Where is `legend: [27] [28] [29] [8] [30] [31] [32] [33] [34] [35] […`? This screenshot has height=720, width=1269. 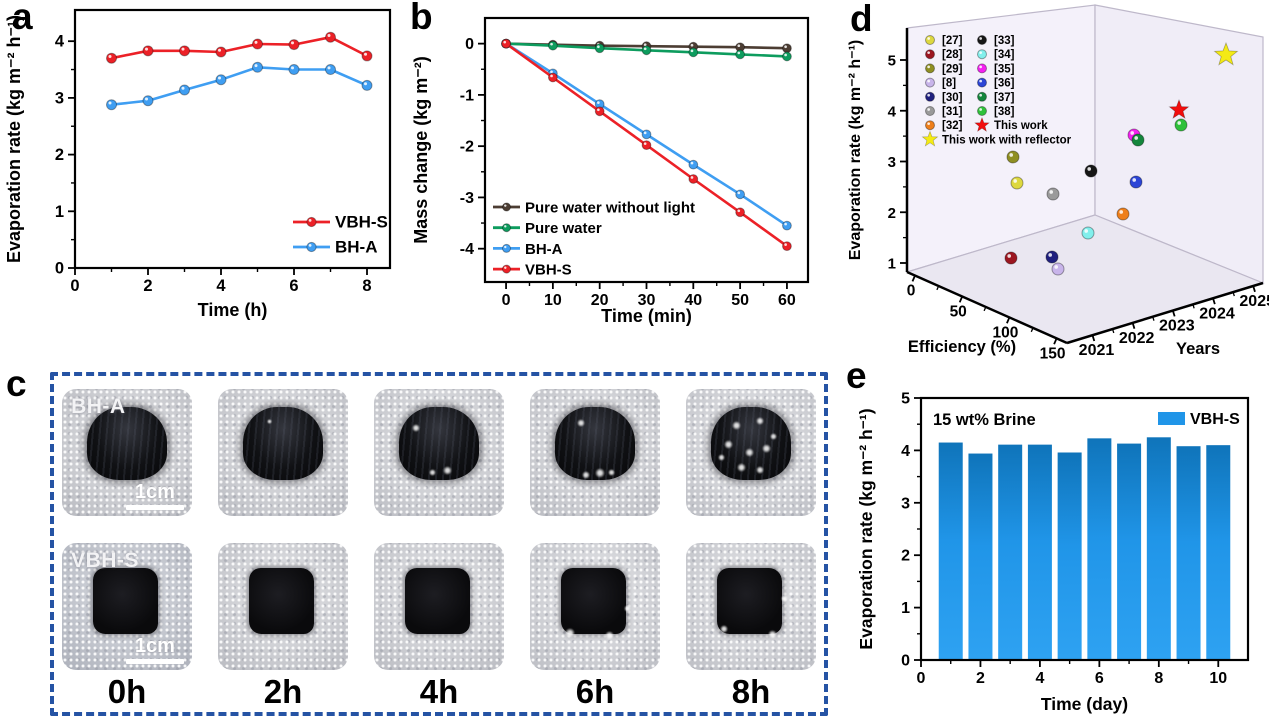
legend: [27] [28] [29] [8] [30] [31] [32] [33] [34] [35] [… is located at coordinates (996, 91).